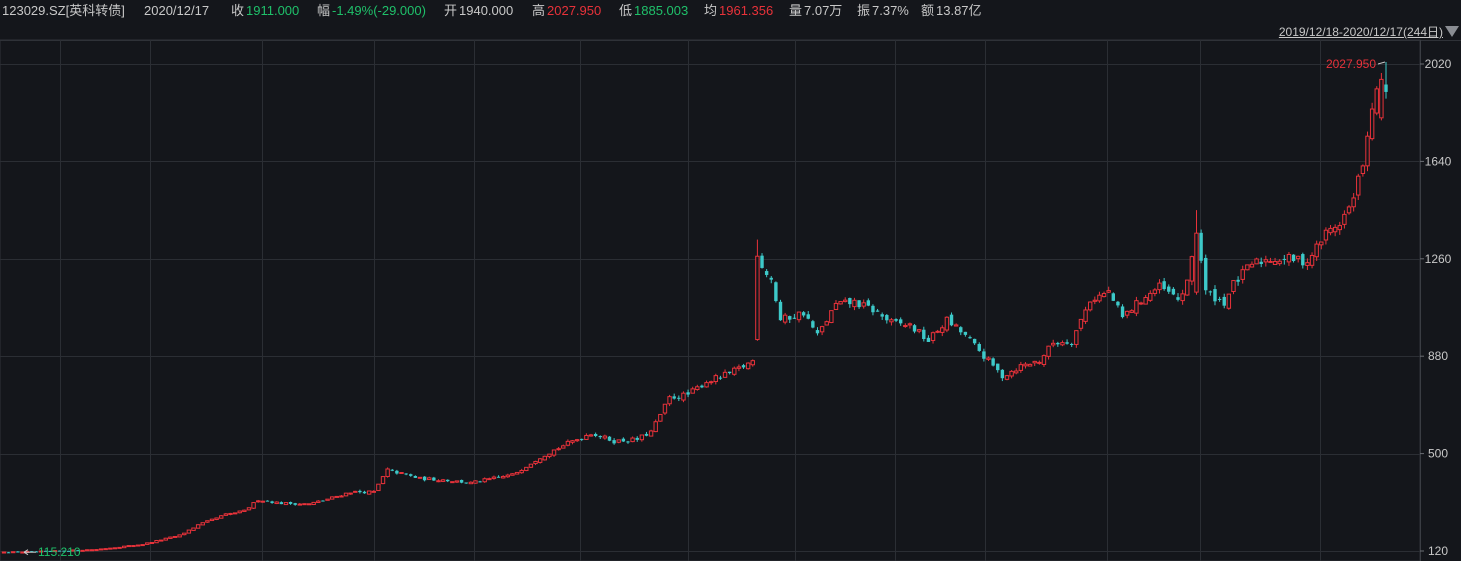 This screenshot has width=1461, height=561. Describe the element at coordinates (324, 10) in the screenshot. I see `change-label: 幅` at that location.